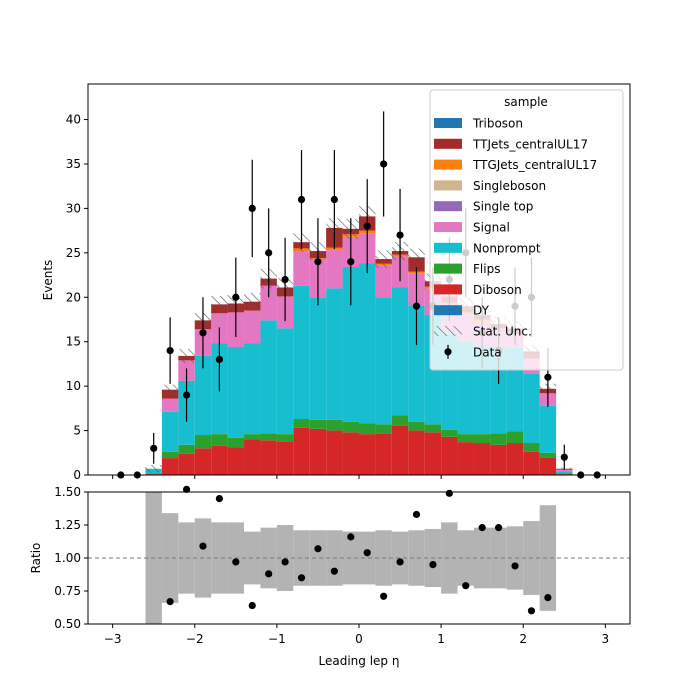  I want to click on legend-swatch-nonprompt, so click(448, 247).